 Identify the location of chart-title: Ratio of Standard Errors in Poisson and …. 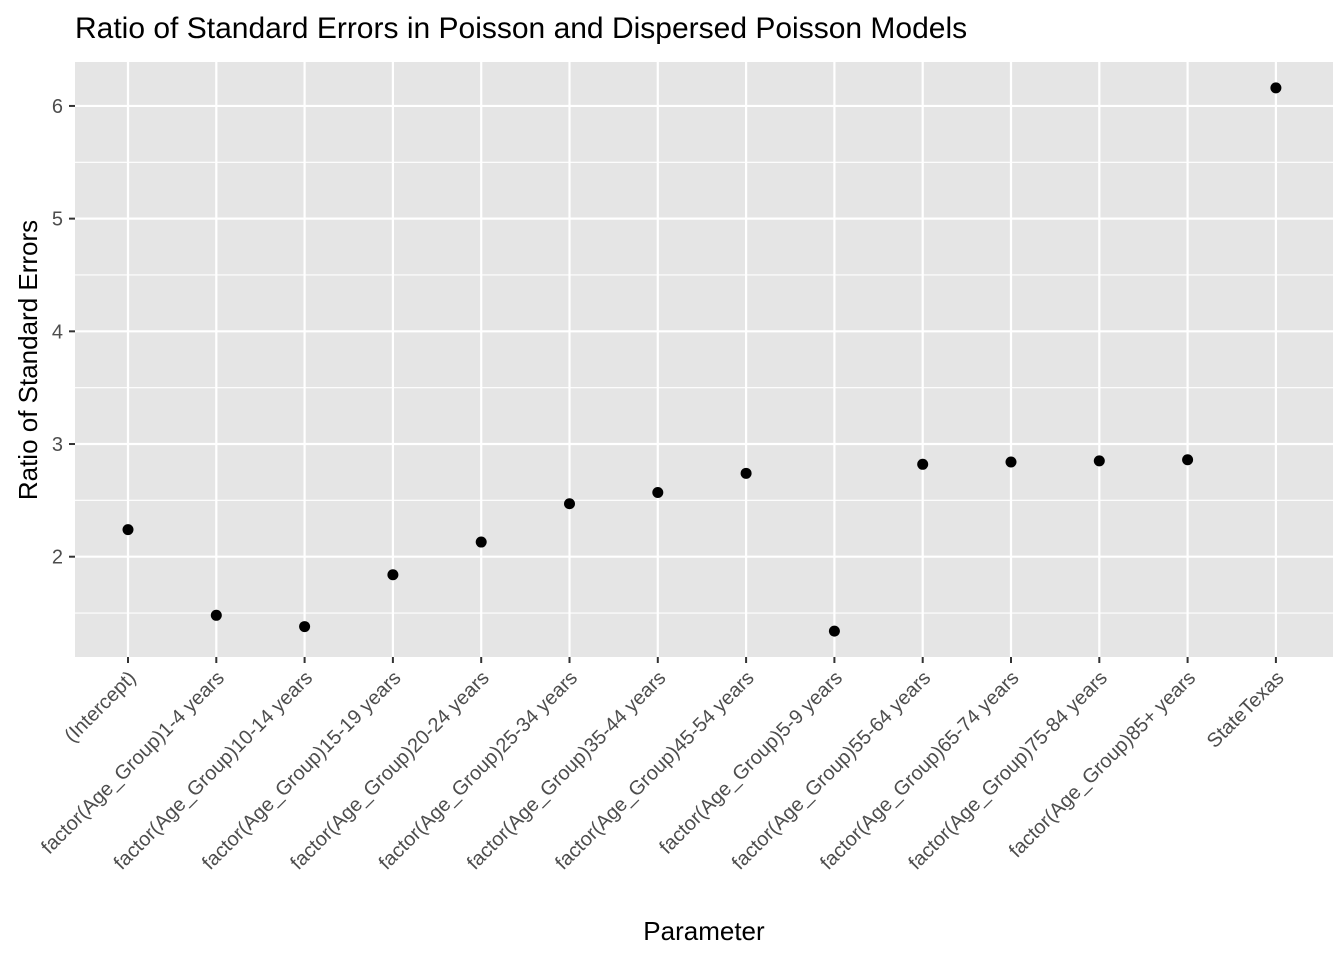
(521, 28).